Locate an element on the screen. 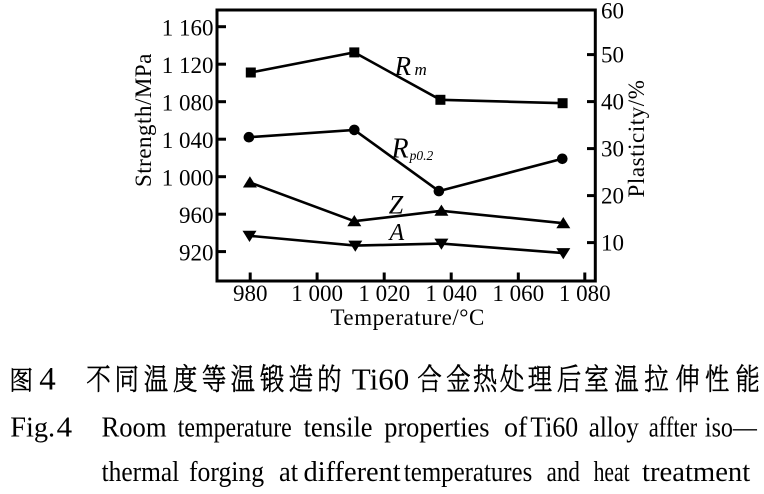  svg-text: 50 is located at coordinates (612, 55).